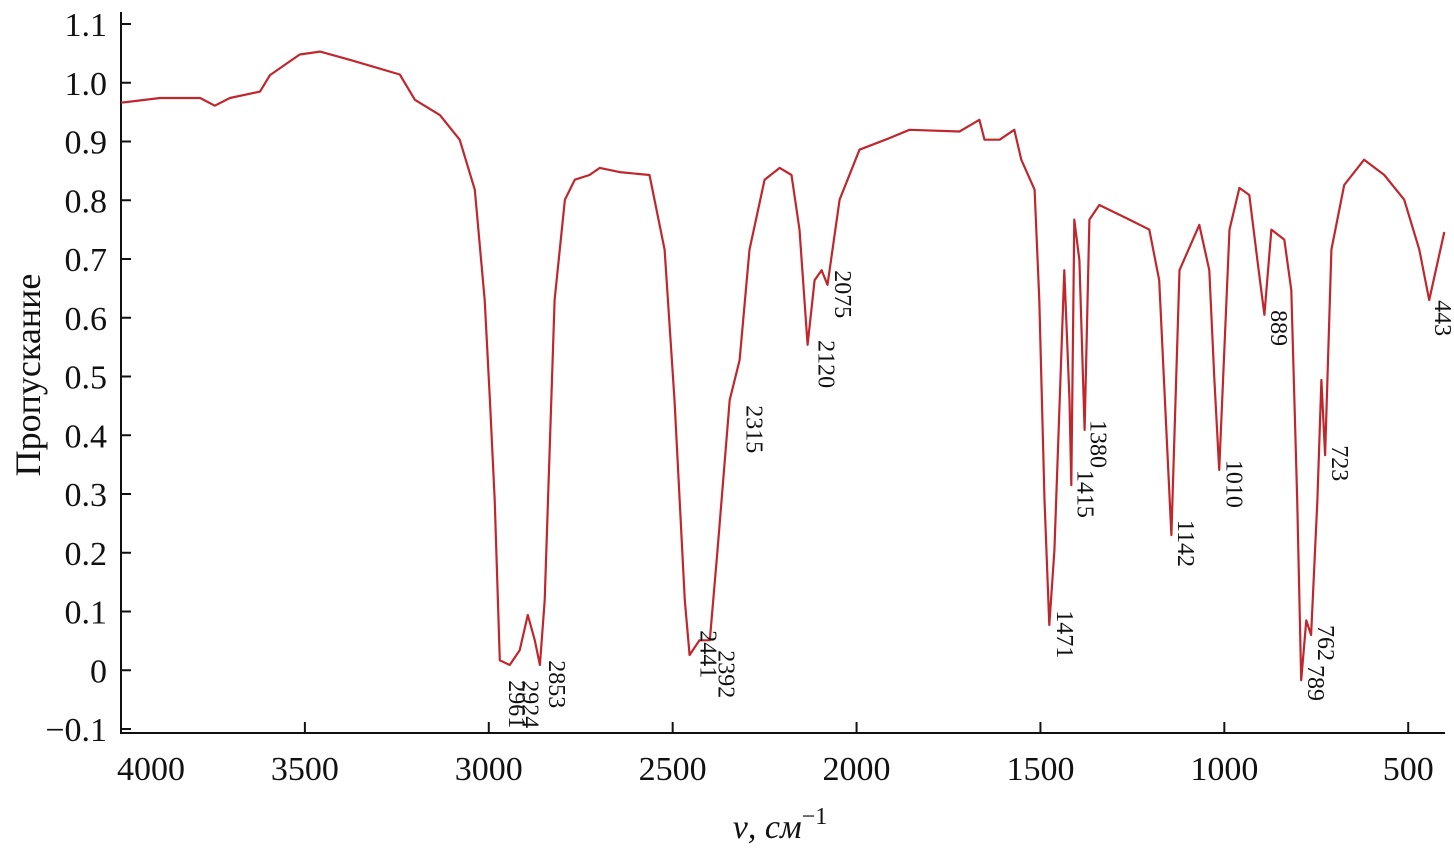 This screenshot has height=850, width=1454. What do you see at coordinates (86, 436) in the screenshot?
I see `y-tick-label: 0.4` at bounding box center [86, 436].